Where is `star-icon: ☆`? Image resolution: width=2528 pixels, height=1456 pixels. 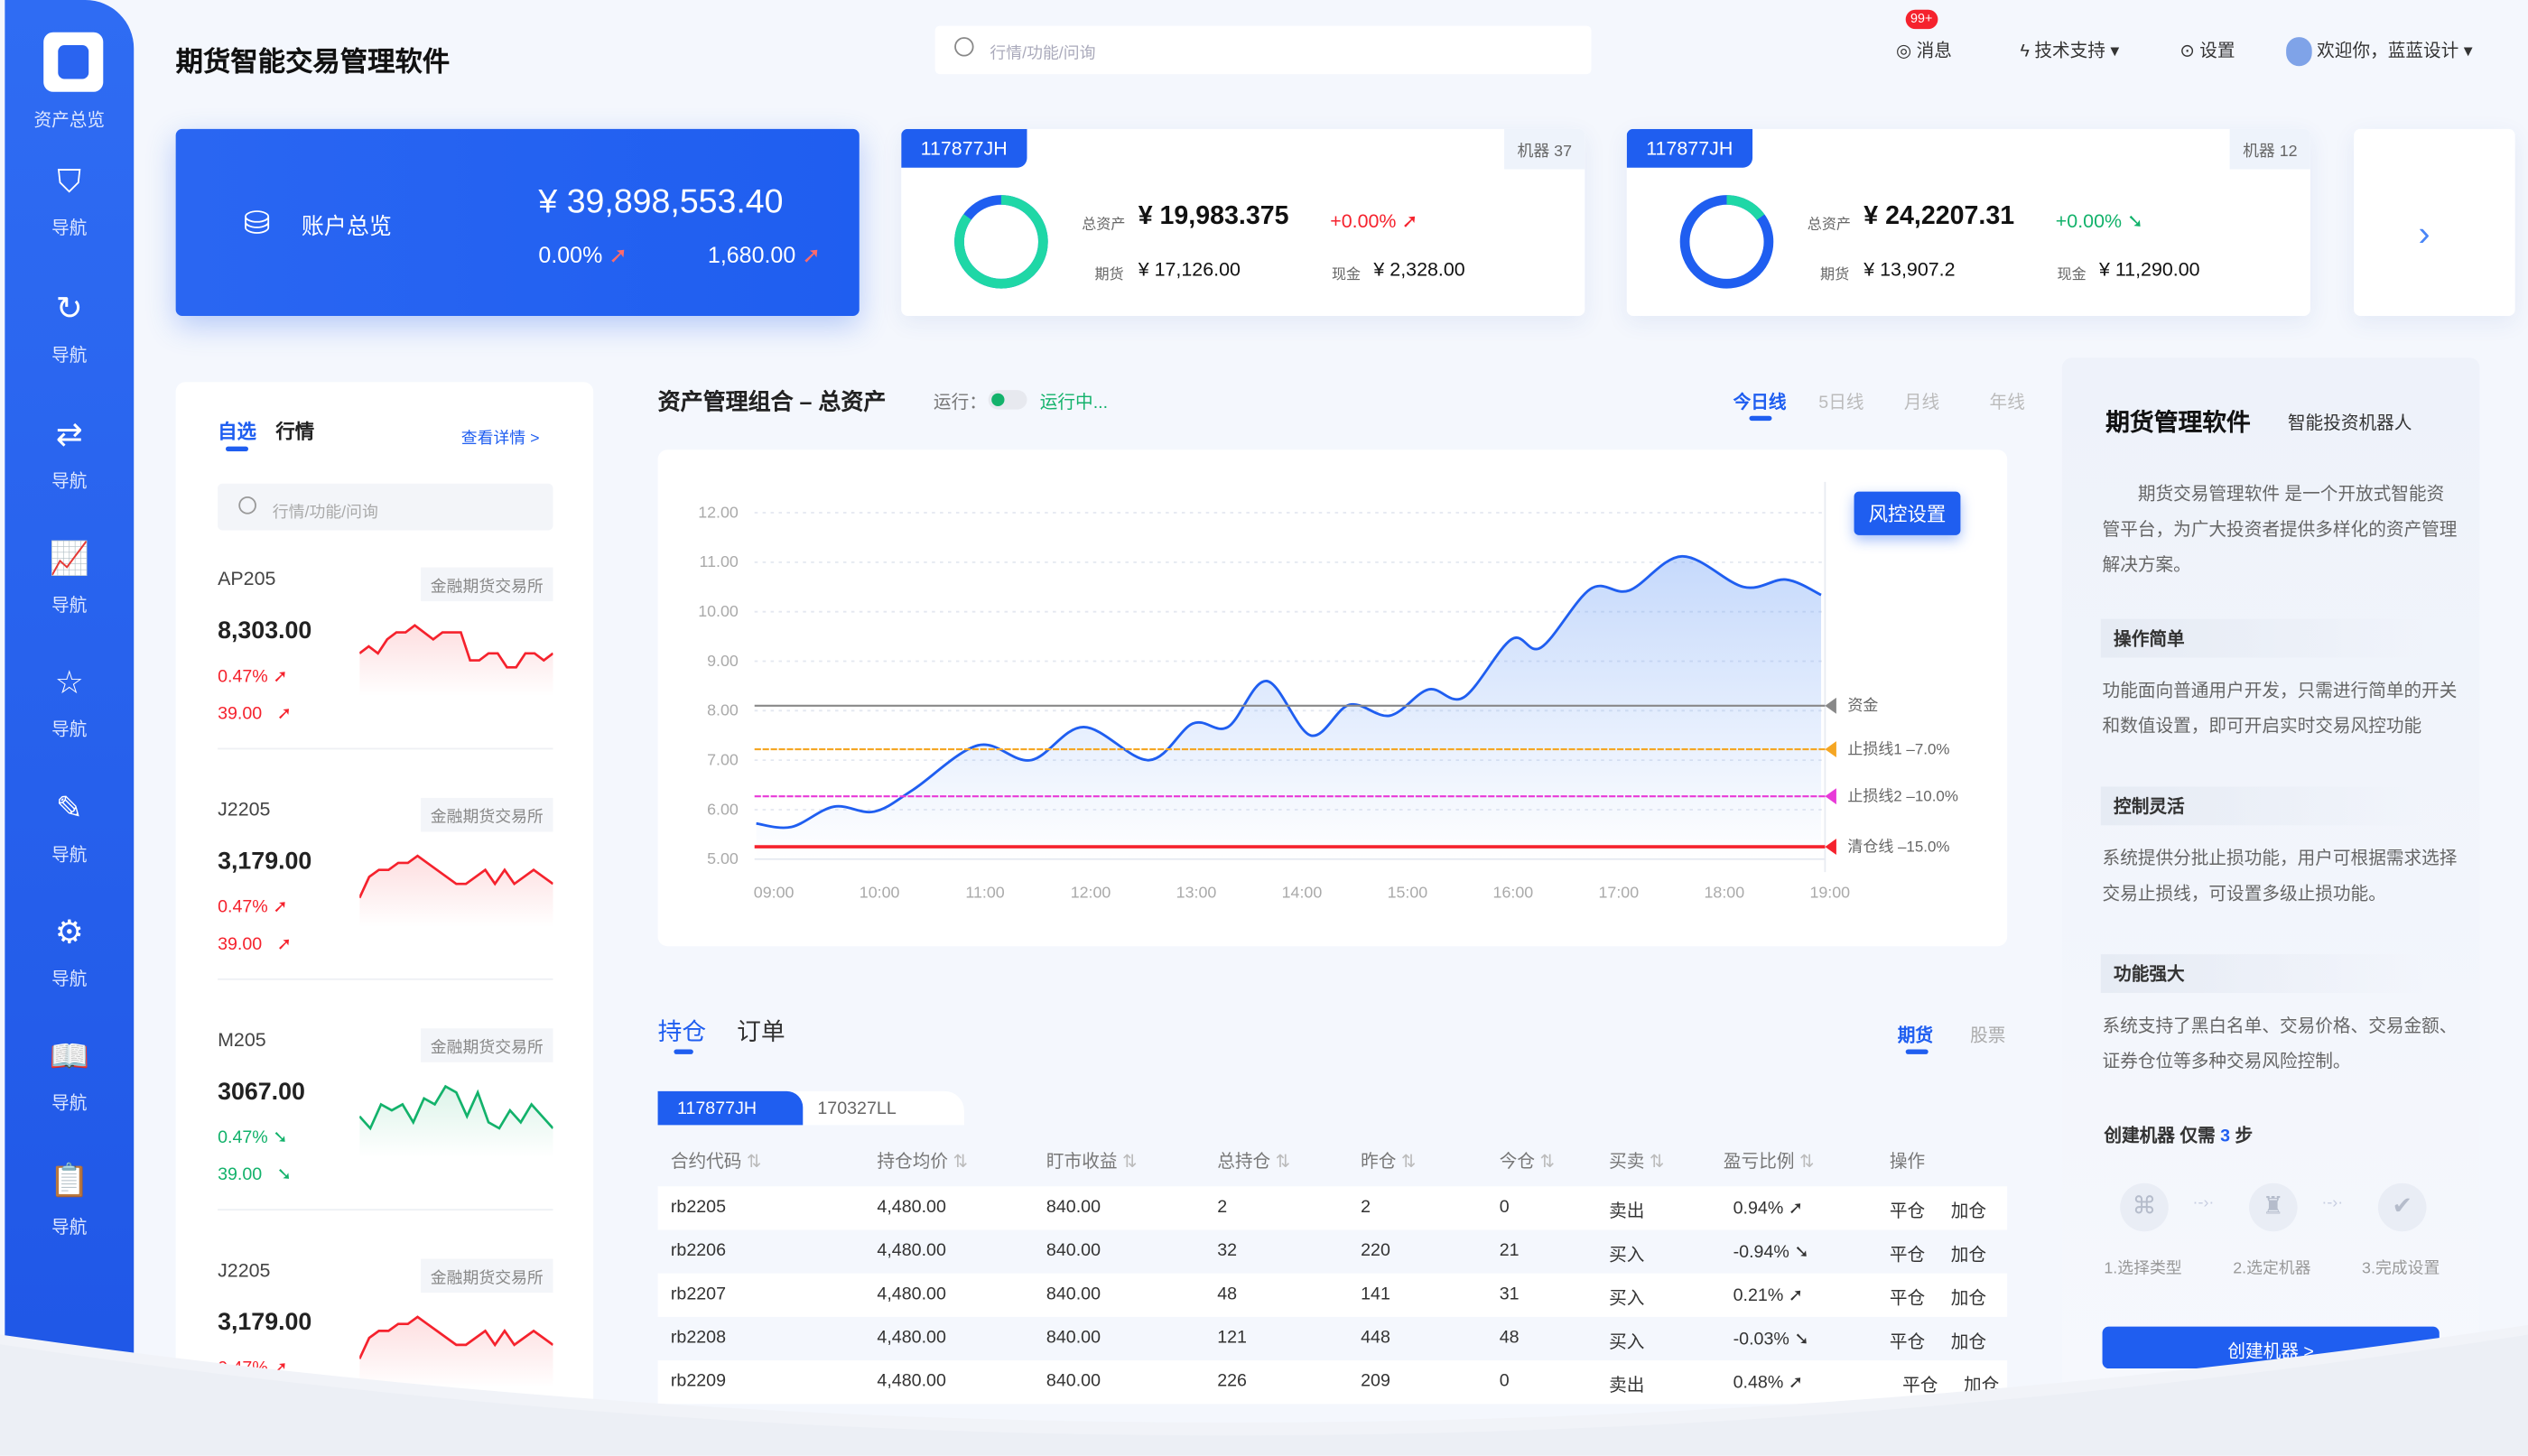
star-icon: ☆ is located at coordinates (69, 683).